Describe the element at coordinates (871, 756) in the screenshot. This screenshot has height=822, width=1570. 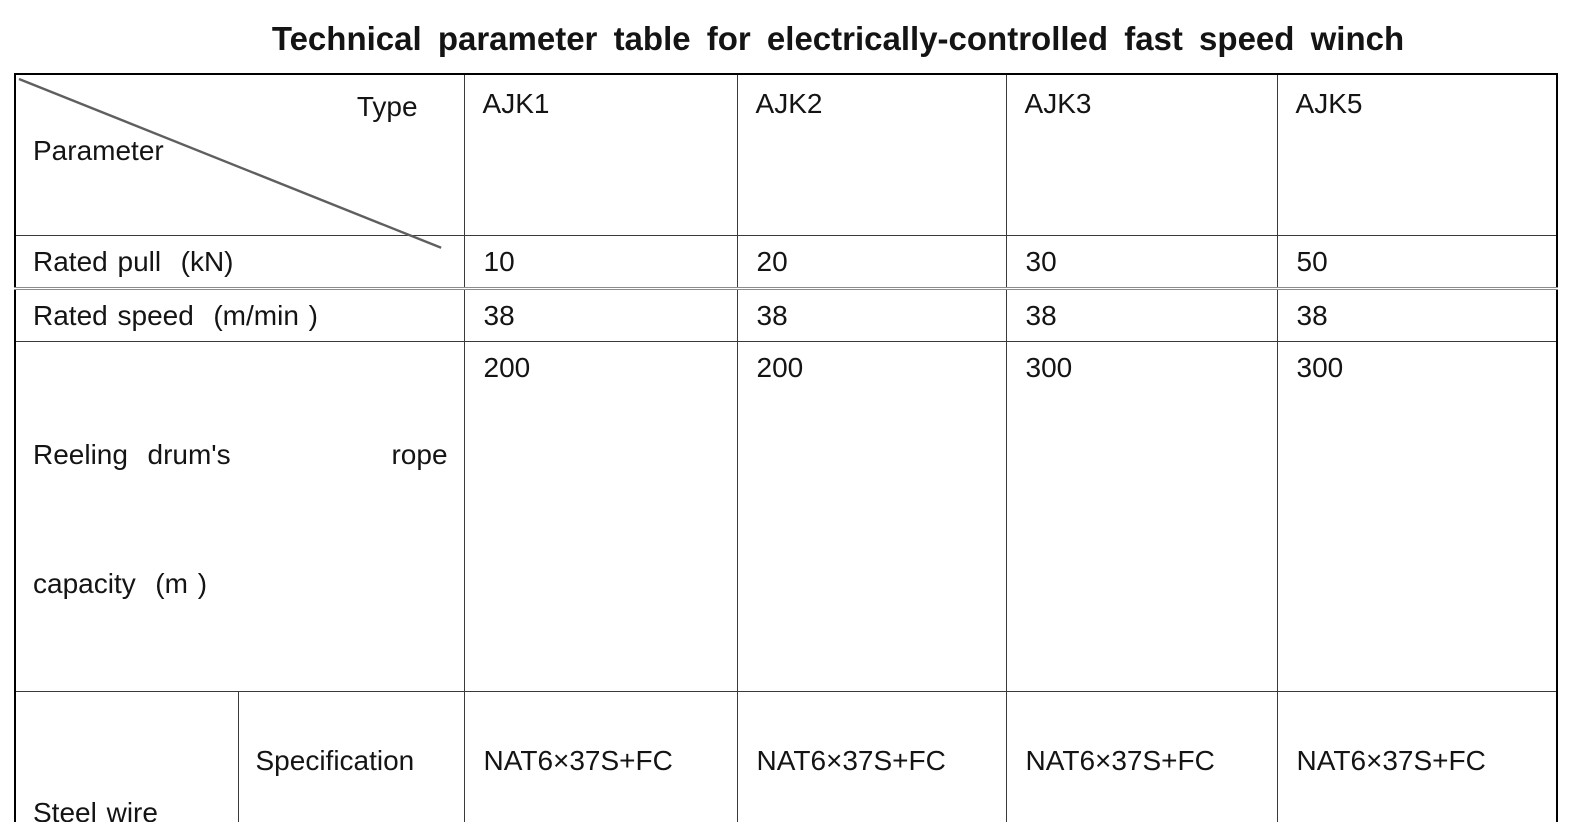
I see `specification-value-ajk2: NAT6×37S+FC` at that location.